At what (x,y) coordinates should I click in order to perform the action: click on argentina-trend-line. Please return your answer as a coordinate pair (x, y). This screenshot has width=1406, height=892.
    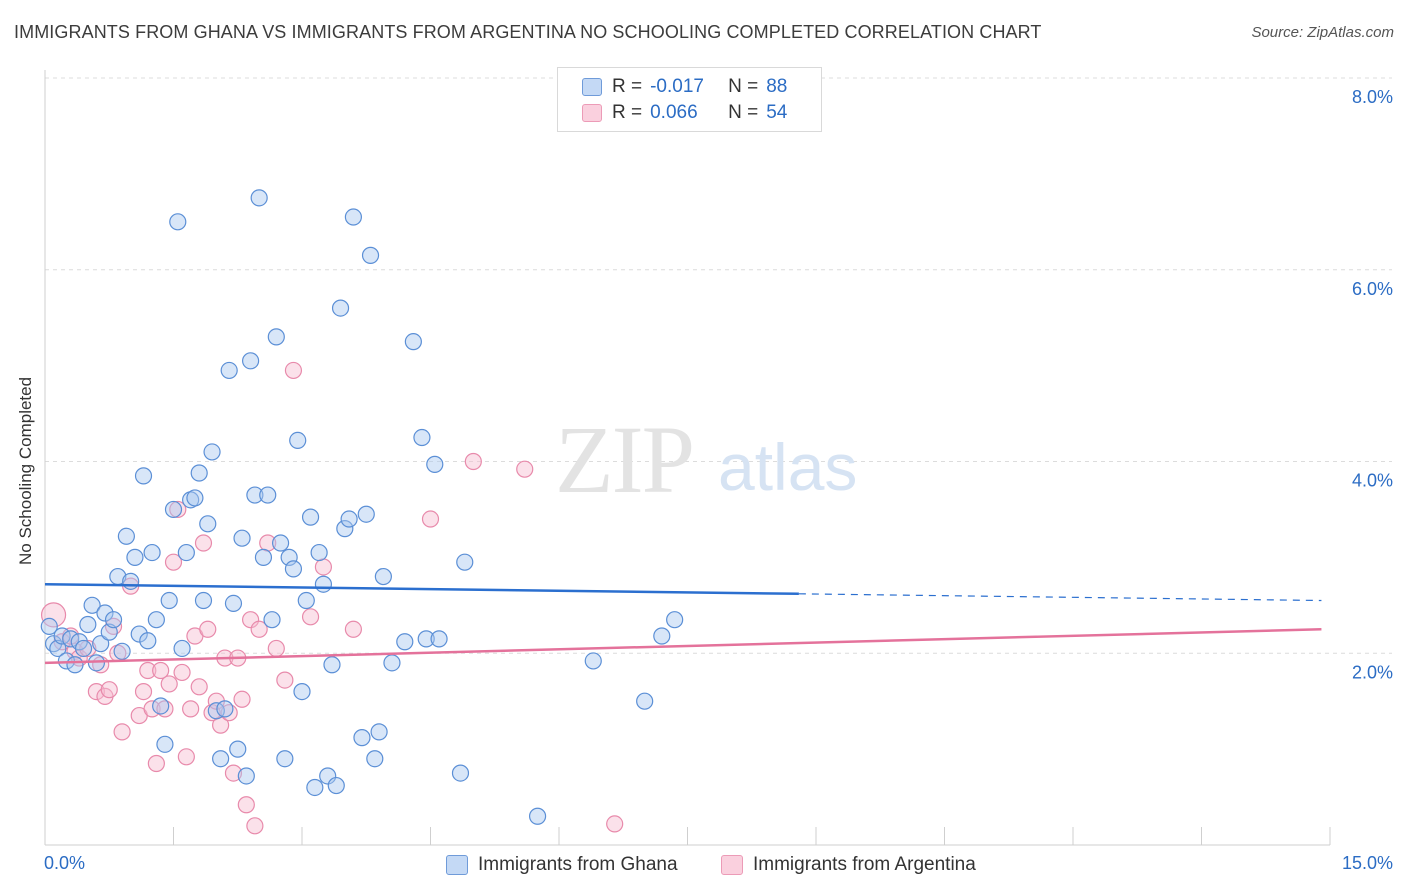
    Looking at the image, I should click on (683, 646).